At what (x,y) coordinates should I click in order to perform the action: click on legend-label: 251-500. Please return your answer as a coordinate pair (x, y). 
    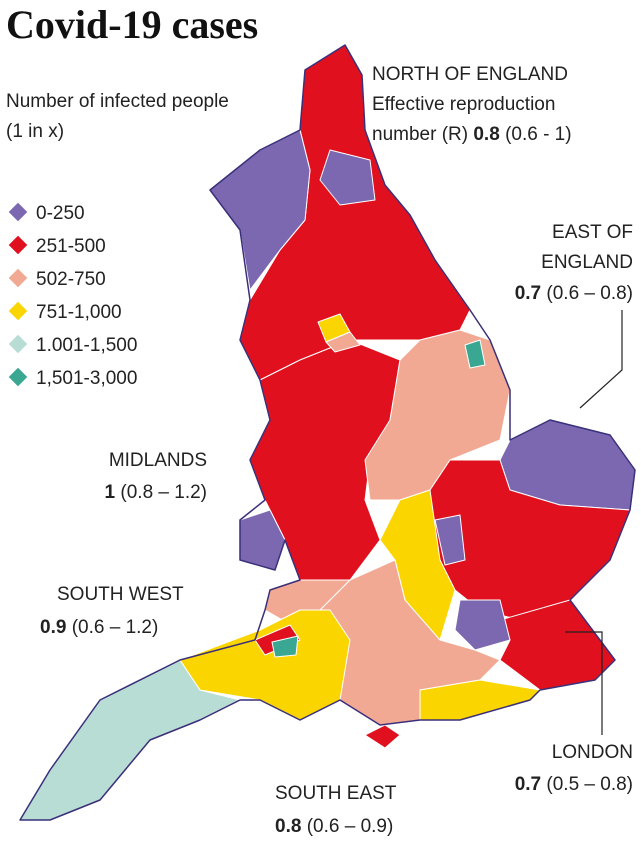
    Looking at the image, I should click on (71, 246).